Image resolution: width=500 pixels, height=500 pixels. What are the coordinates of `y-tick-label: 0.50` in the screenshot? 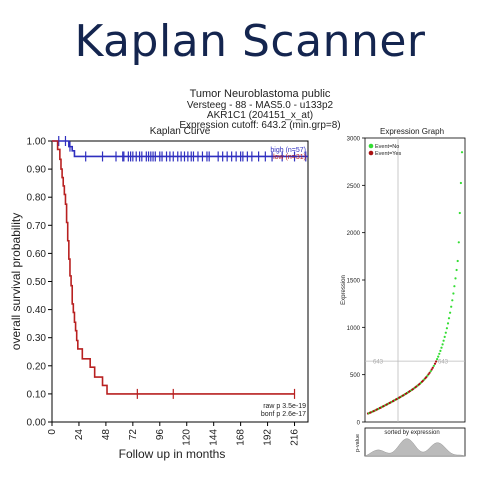 It's located at (37, 282).